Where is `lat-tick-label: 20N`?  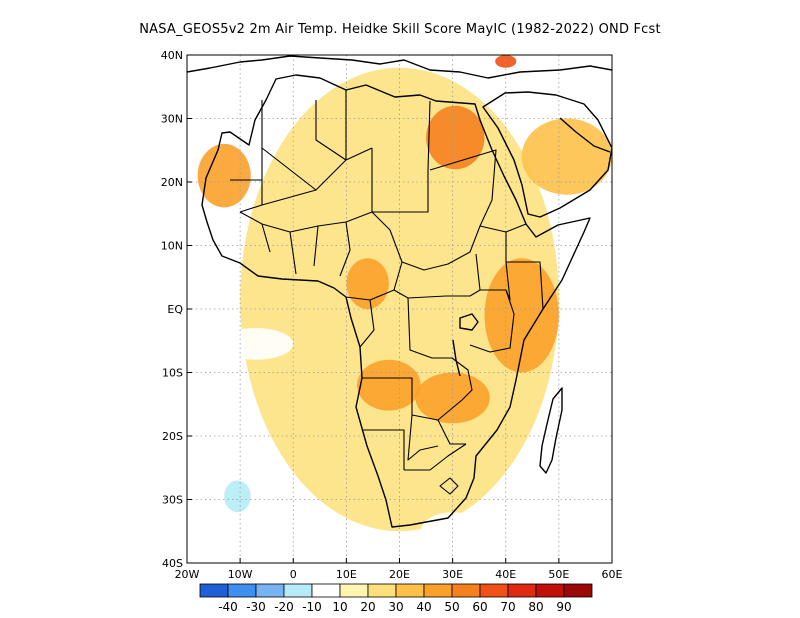
lat-tick-label: 20N is located at coordinates (172, 182).